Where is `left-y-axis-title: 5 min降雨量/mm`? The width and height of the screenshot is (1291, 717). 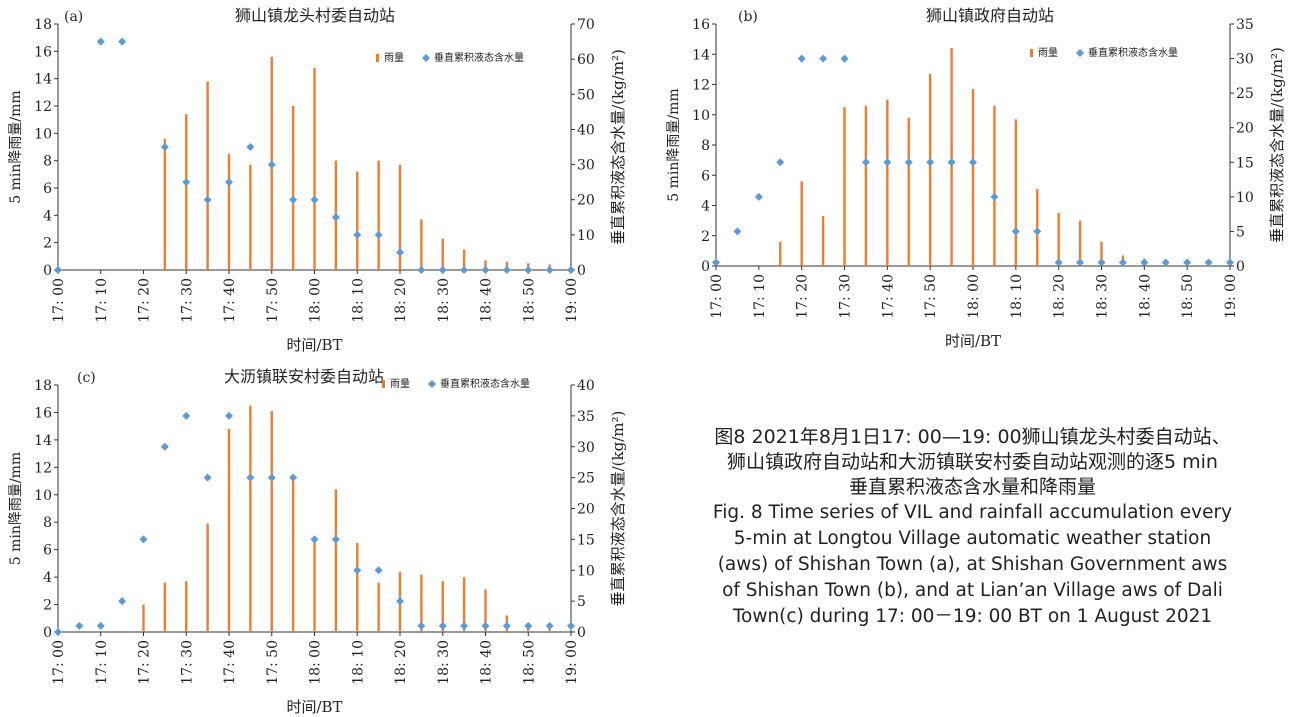 left-y-axis-title: 5 min降雨量/mm is located at coordinates (674, 144).